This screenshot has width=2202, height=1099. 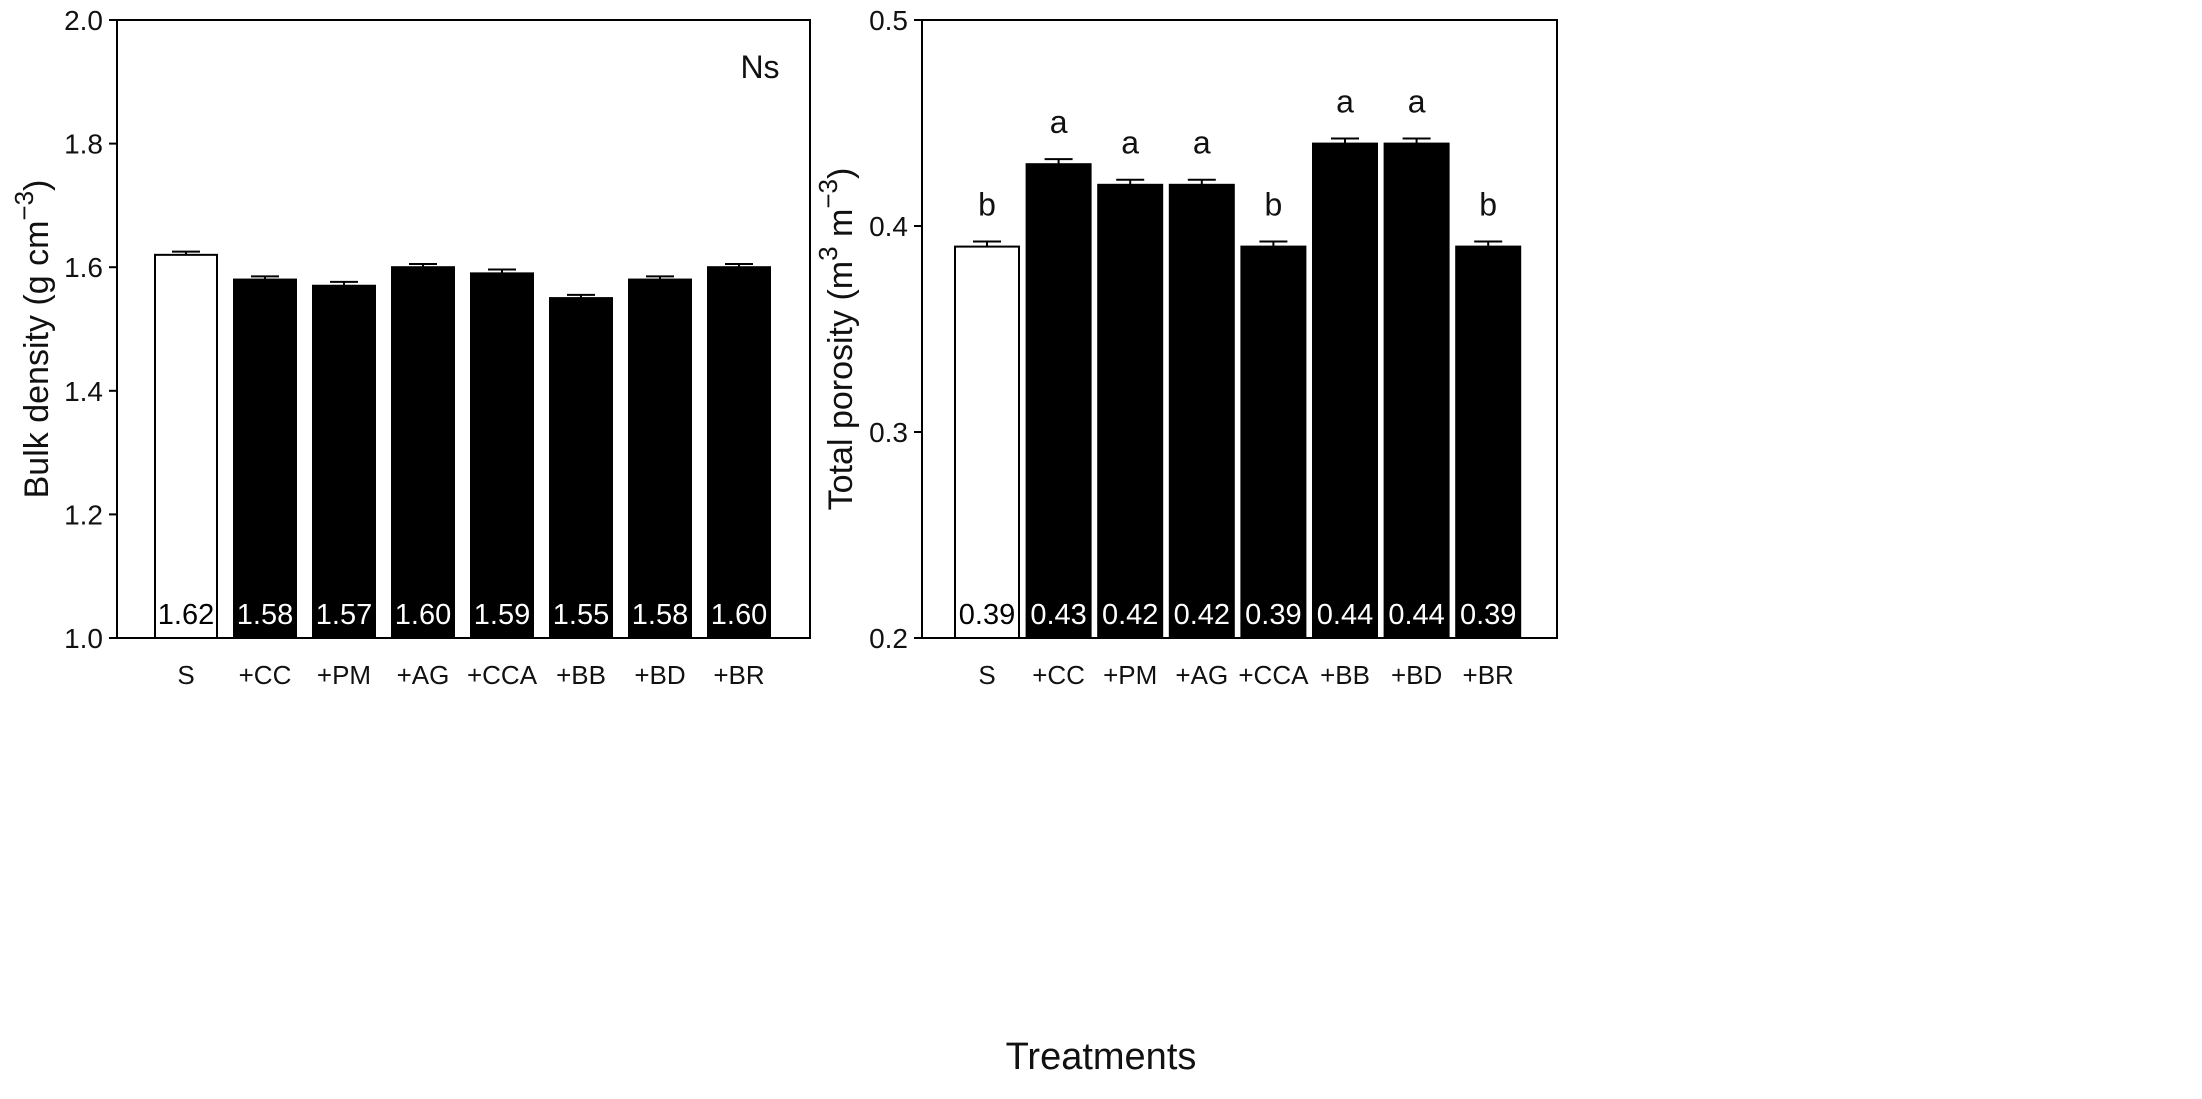 What do you see at coordinates (32, 339) in the screenshot?
I see `y-axis-label: Bulk density (g cm−3)` at bounding box center [32, 339].